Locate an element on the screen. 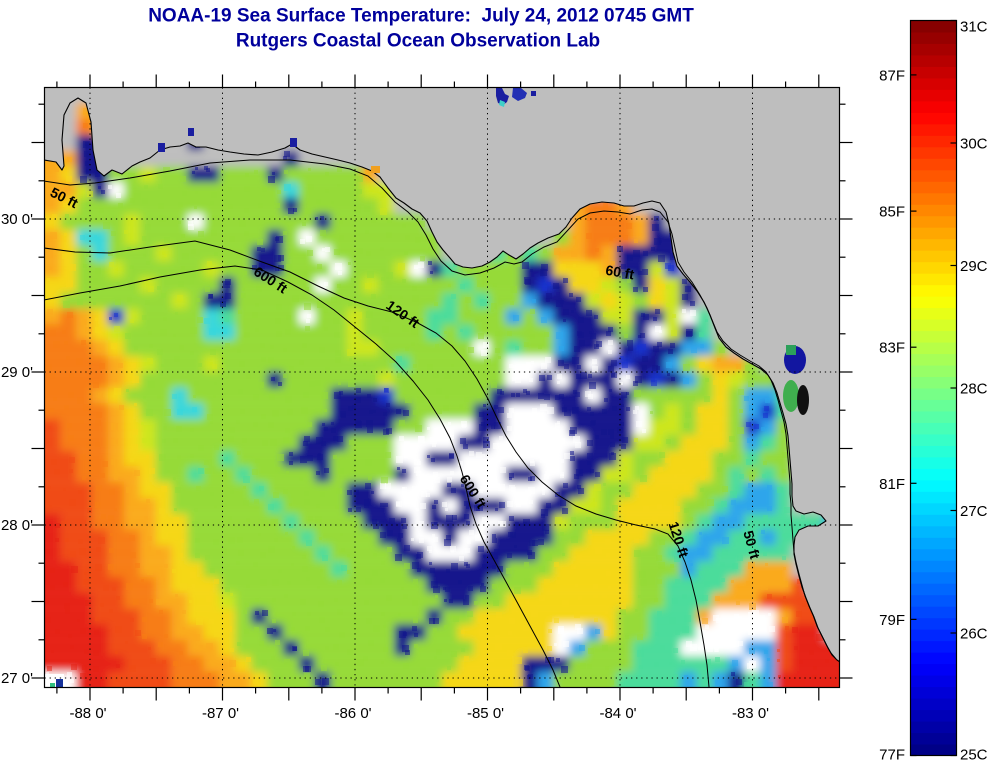 The image size is (992, 770). svg-text: 27 0' is located at coordinates (17, 678).